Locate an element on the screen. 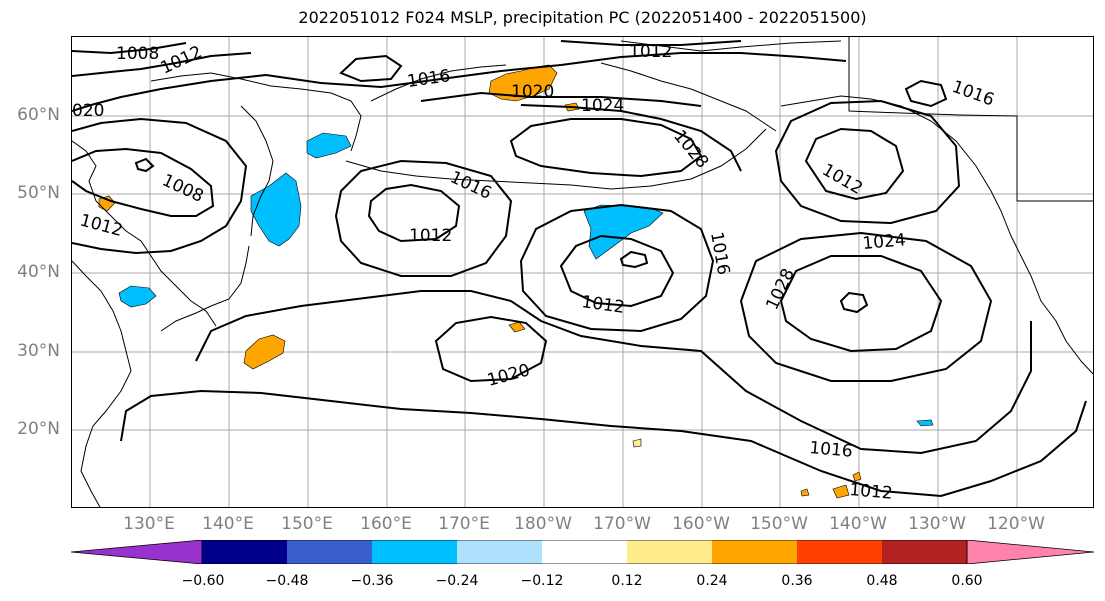 The image size is (1105, 601). isobar-1012-top is located at coordinates (651, 43).